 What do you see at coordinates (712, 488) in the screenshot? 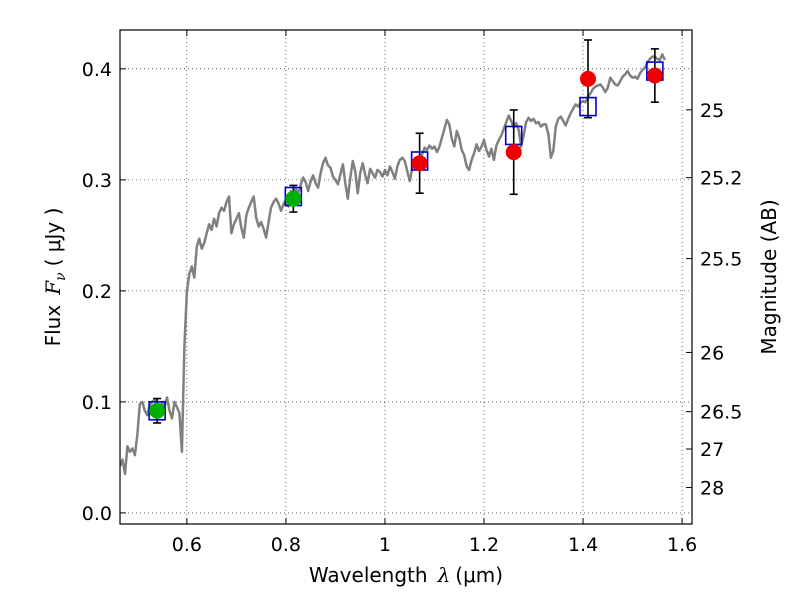
I see `mag-tick-label: 28` at bounding box center [712, 488].